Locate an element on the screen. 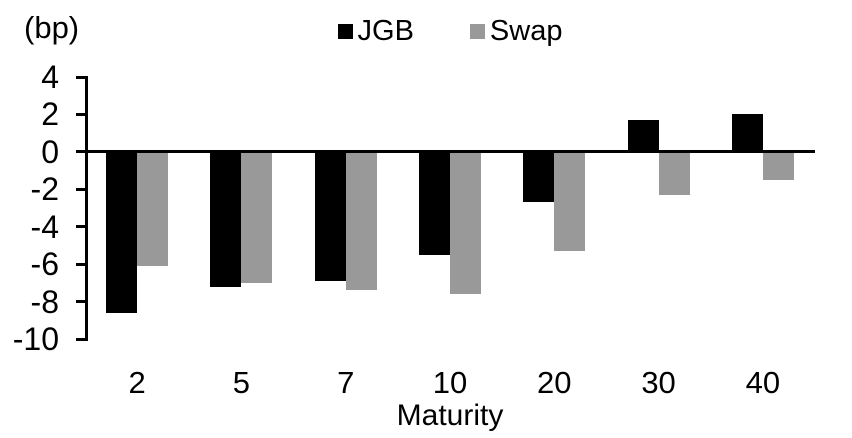 Image resolution: width=852 pixels, height=438 pixels. x-axis-category-label: 20 is located at coordinates (554, 382).